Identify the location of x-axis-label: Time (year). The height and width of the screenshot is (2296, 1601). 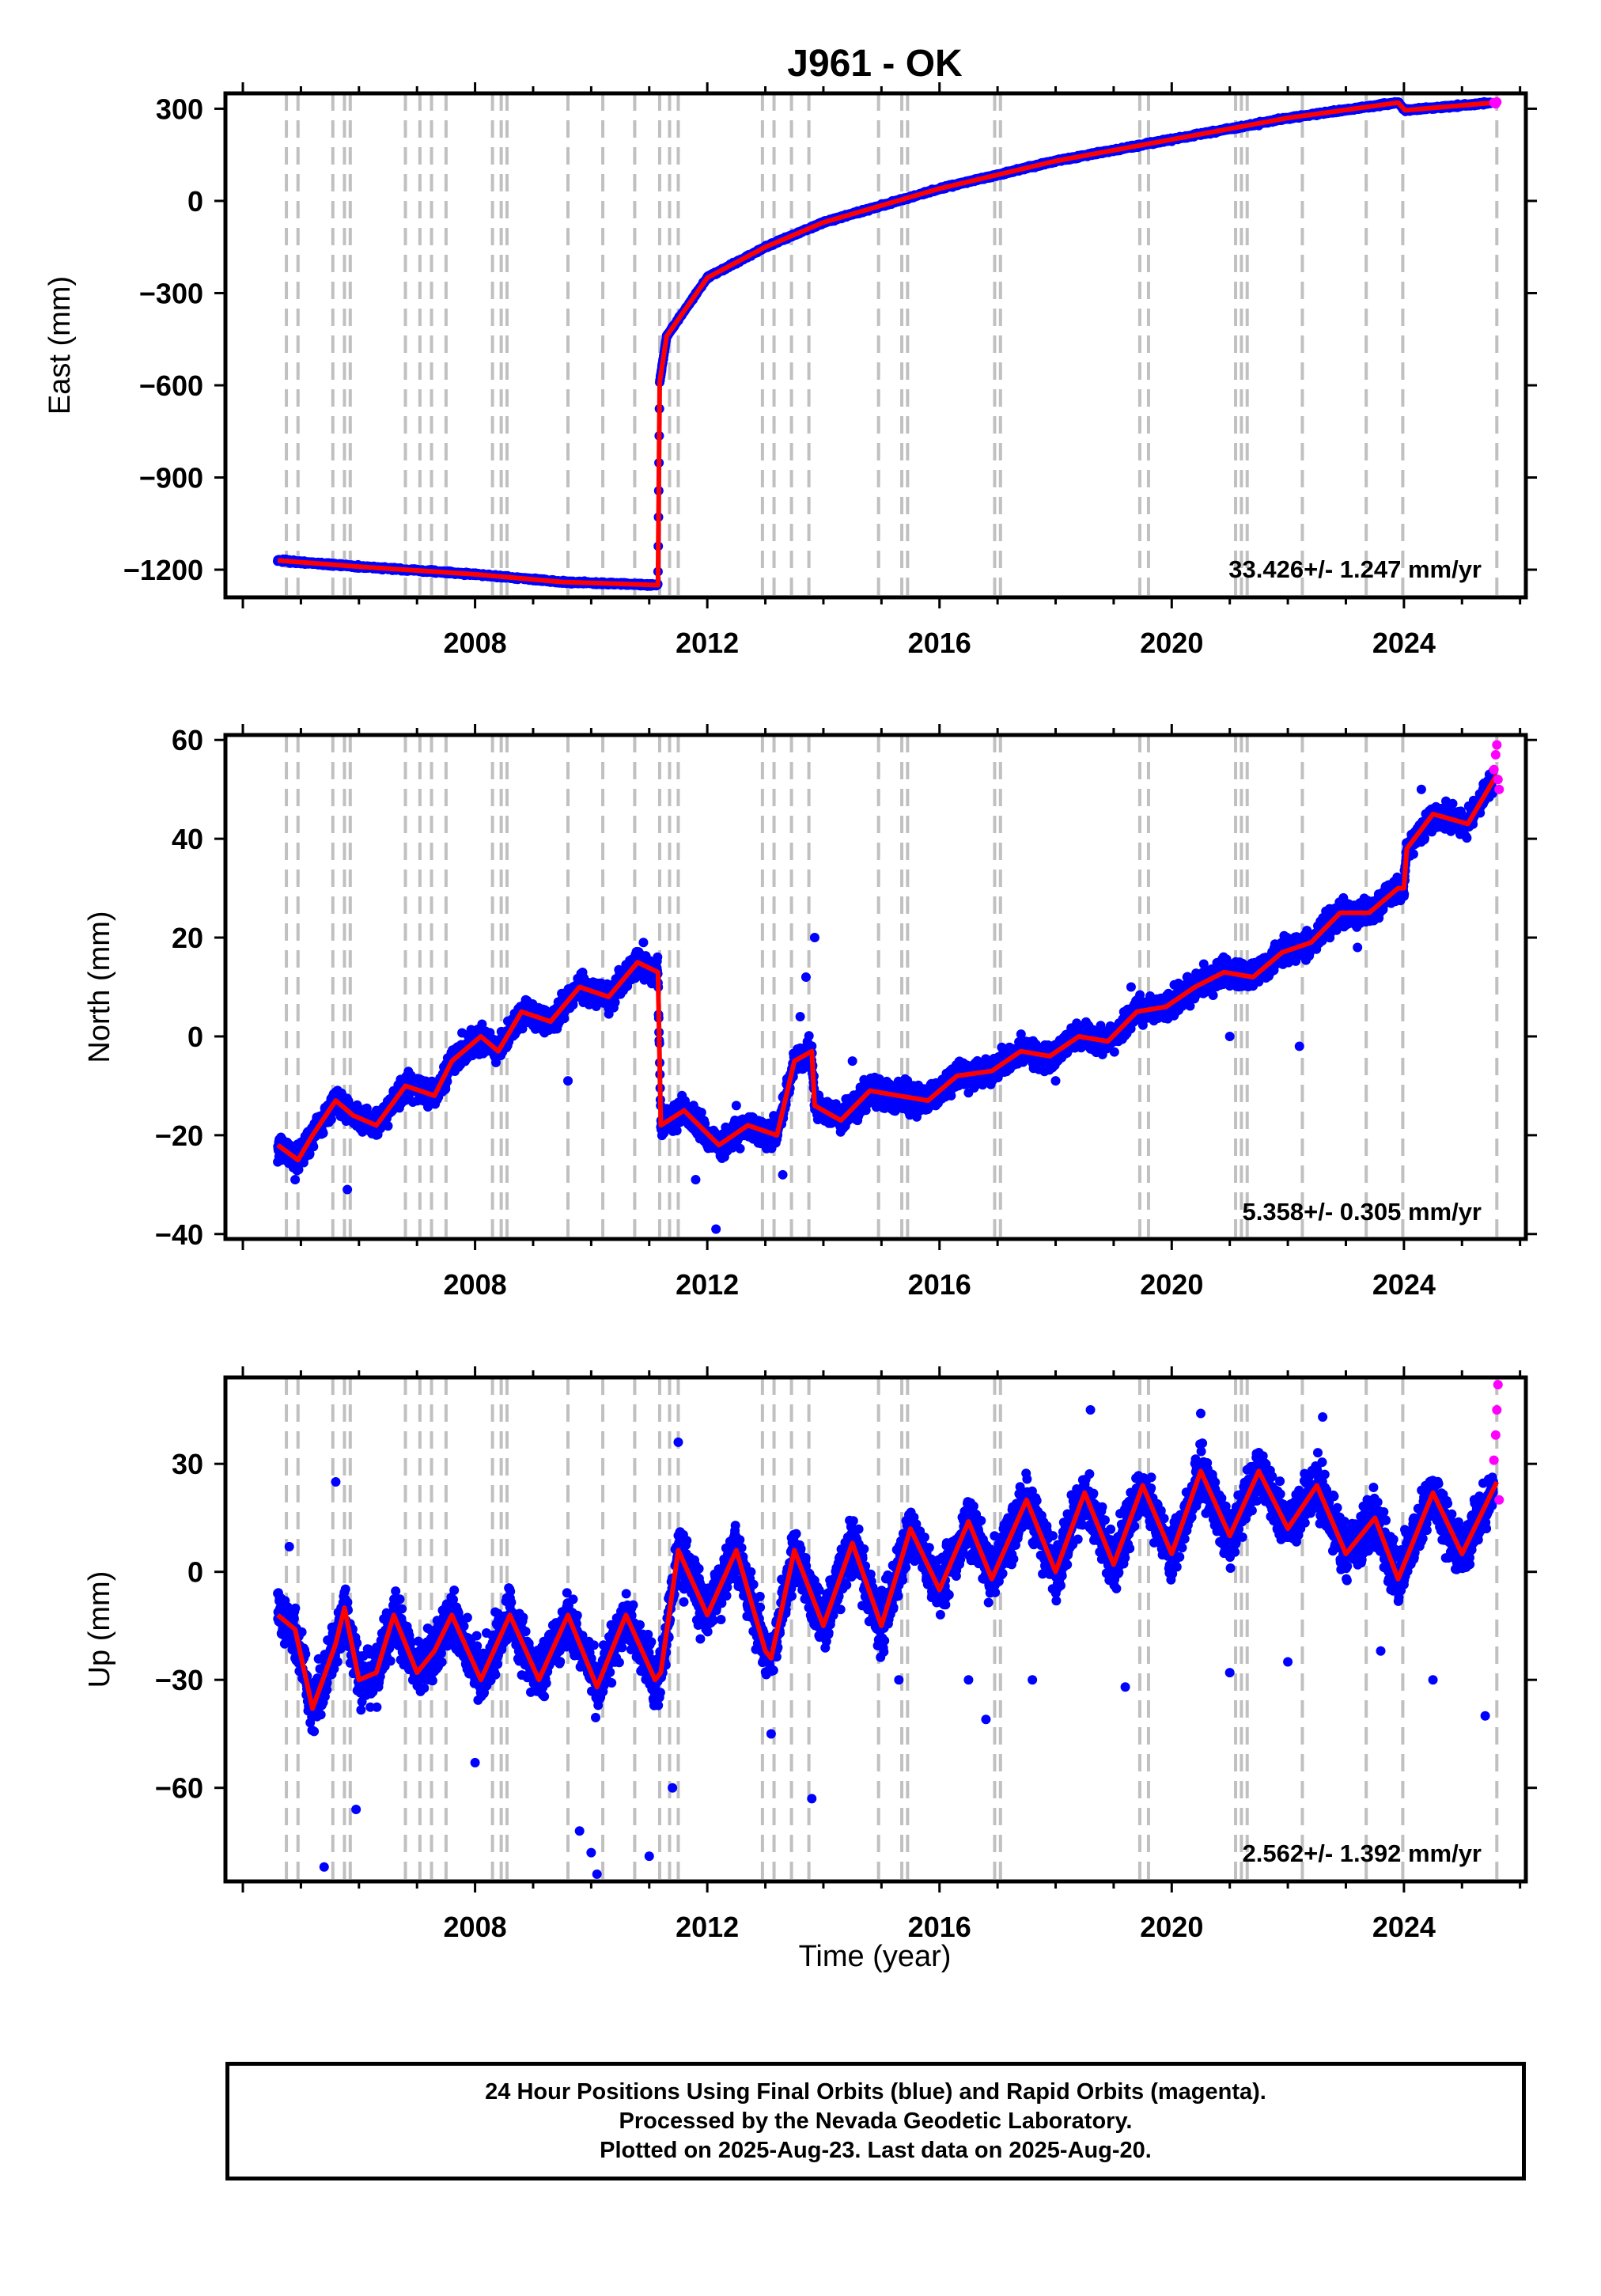
(875, 1956).